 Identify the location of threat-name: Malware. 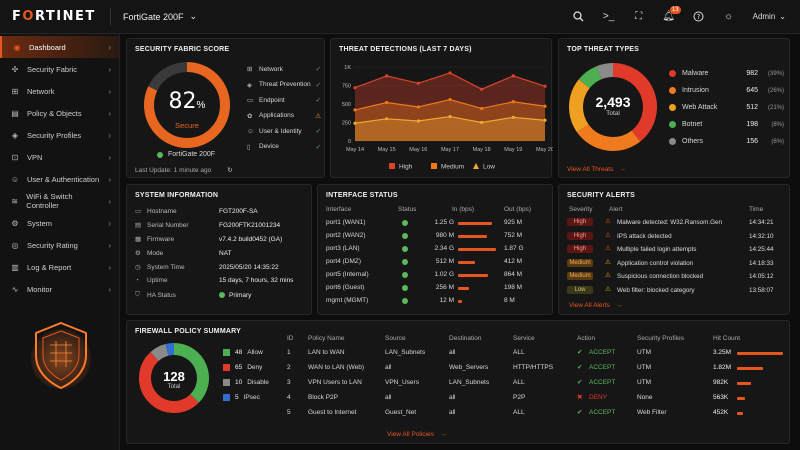
(695, 73).